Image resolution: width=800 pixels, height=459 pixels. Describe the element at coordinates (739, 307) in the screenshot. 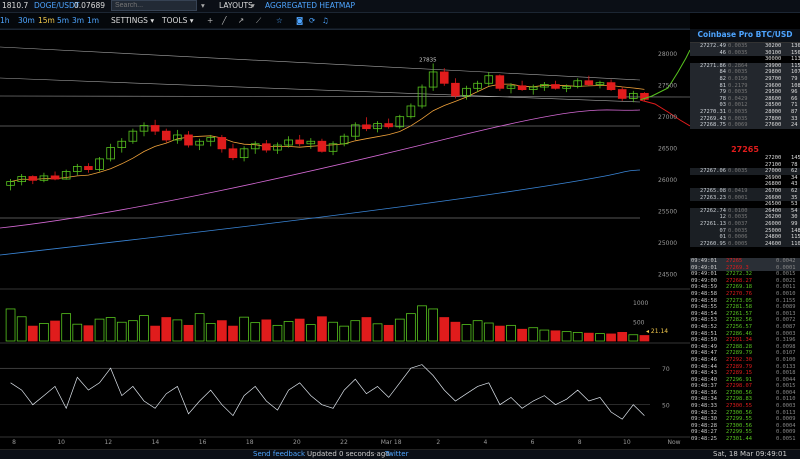

I see `trade-price: 27281.58` at that location.